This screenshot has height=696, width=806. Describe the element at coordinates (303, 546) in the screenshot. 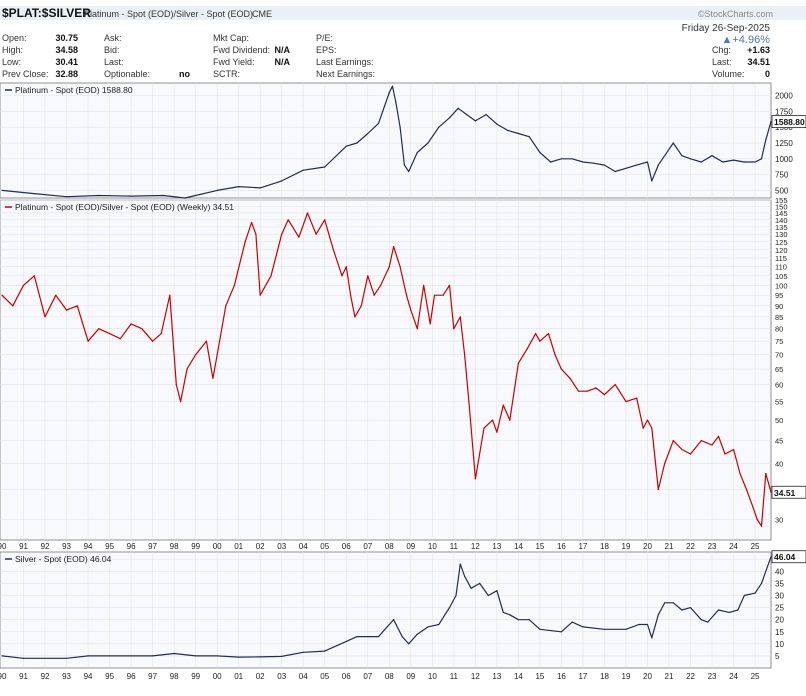

I see `x-tick-label: 04` at that location.